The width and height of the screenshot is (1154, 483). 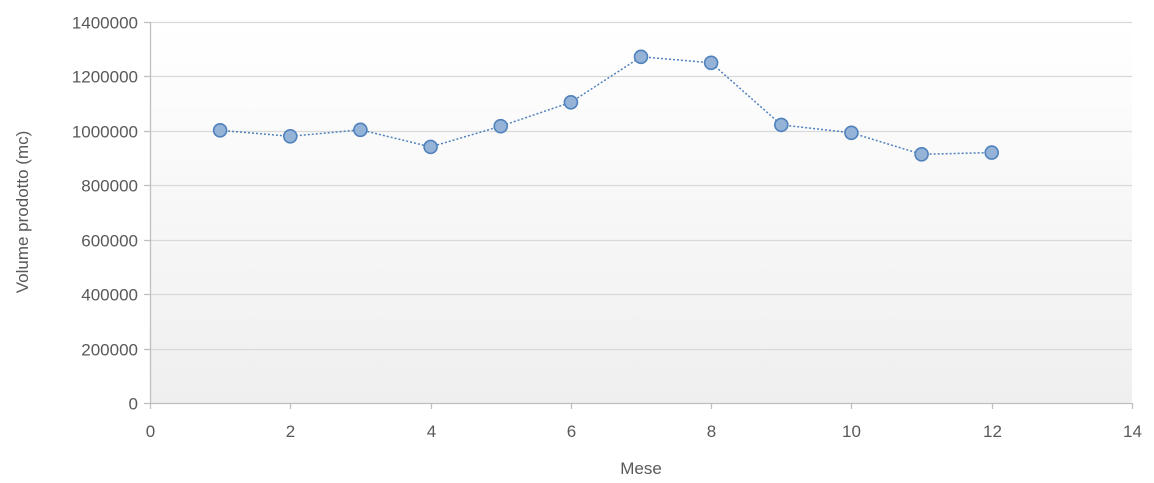 I want to click on y-tick-label: 400000, so click(x=109, y=295).